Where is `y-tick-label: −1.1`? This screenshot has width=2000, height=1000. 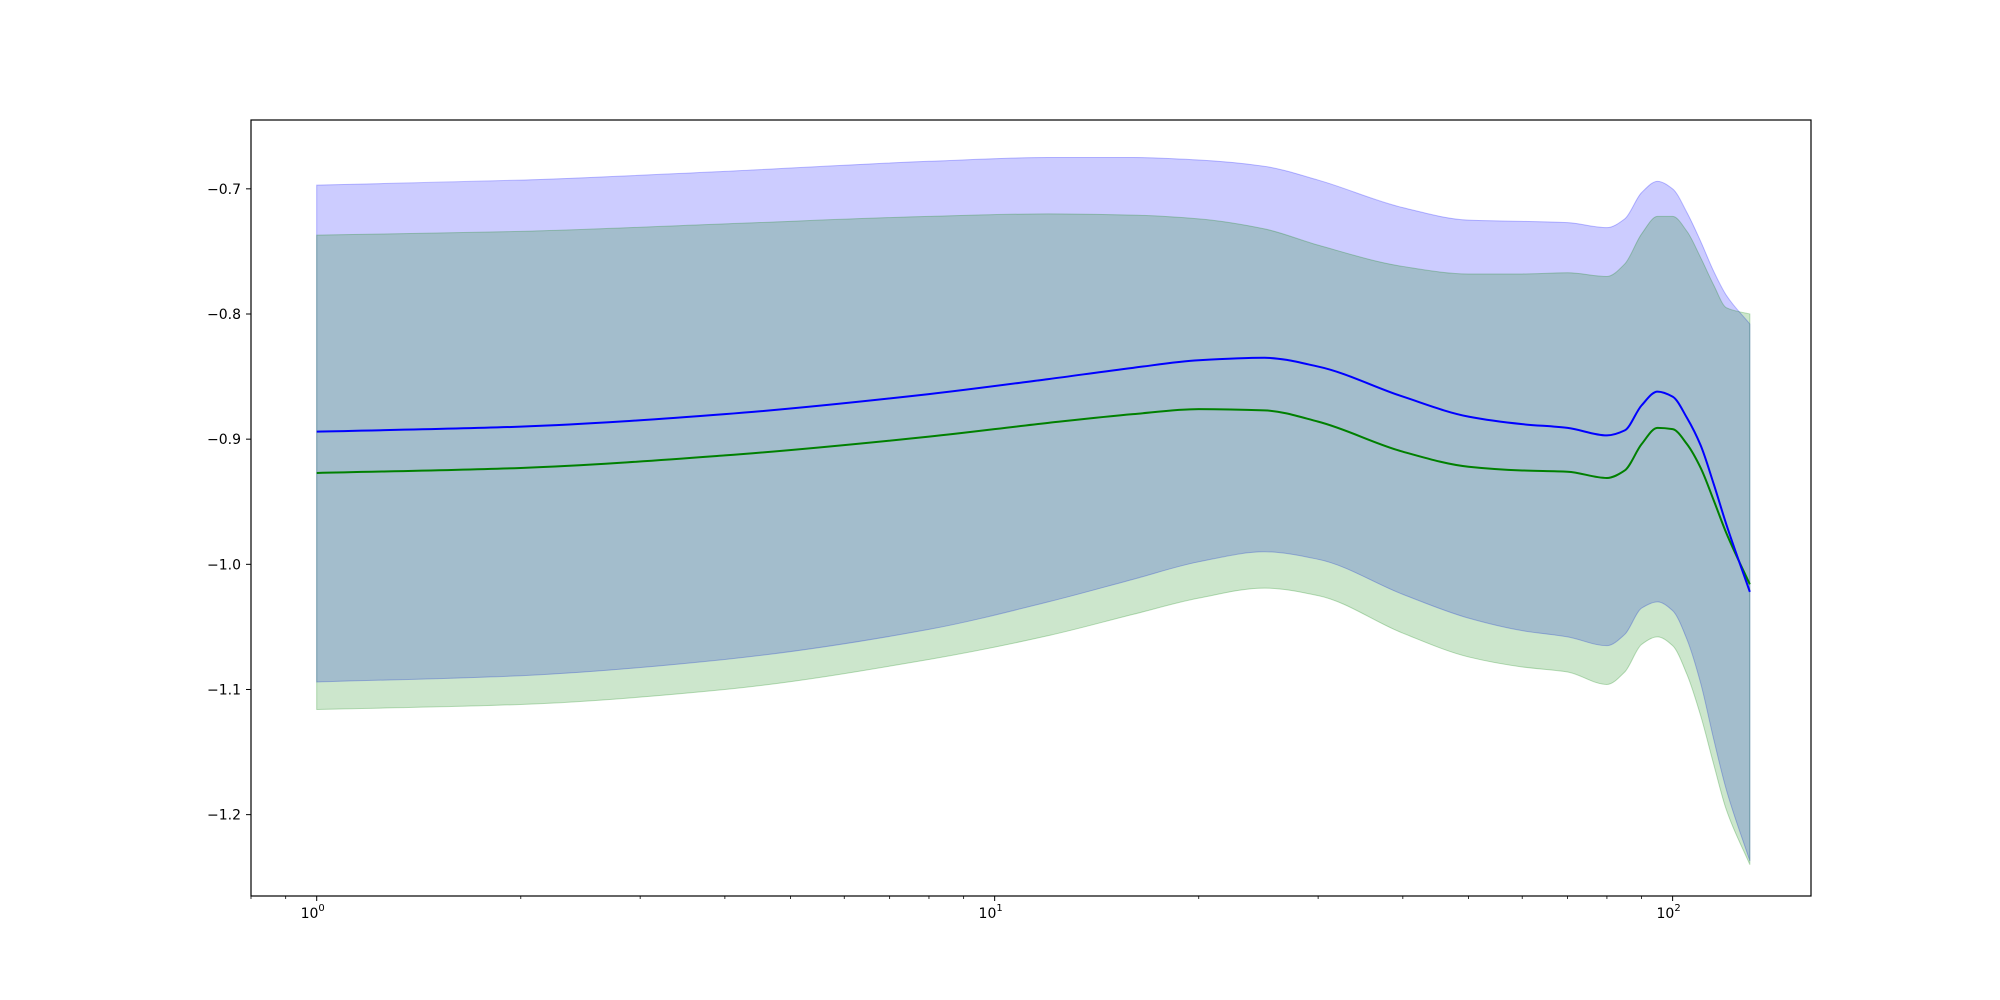
y-tick-label: −1.1 is located at coordinates (224, 690).